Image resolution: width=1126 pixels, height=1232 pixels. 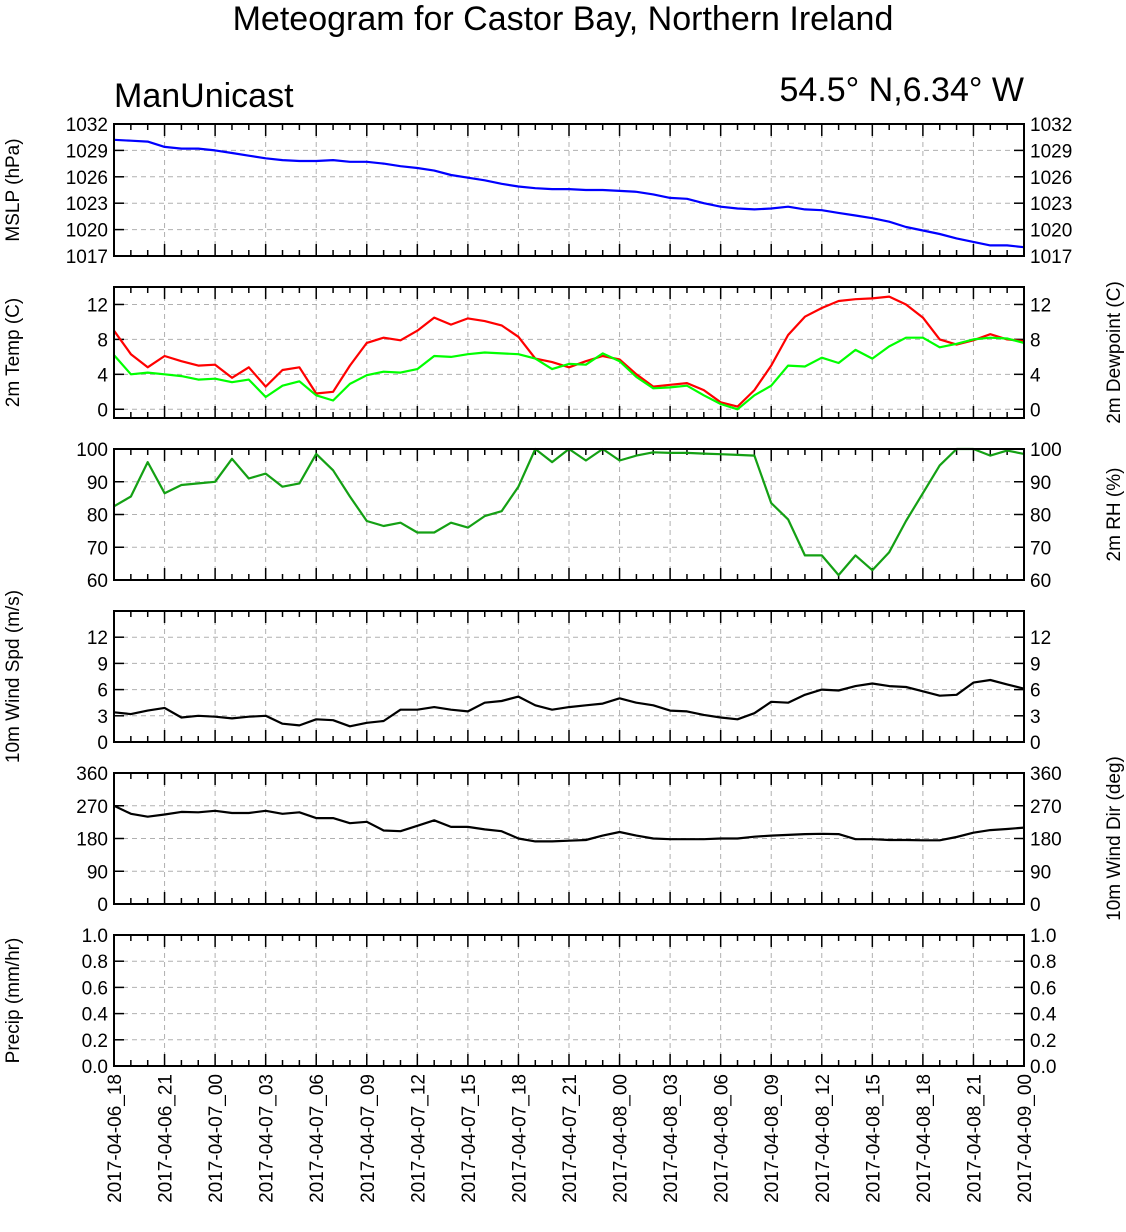 I want to click on y-tick-label-right: 0.0, so click(x=1043, y=1067).